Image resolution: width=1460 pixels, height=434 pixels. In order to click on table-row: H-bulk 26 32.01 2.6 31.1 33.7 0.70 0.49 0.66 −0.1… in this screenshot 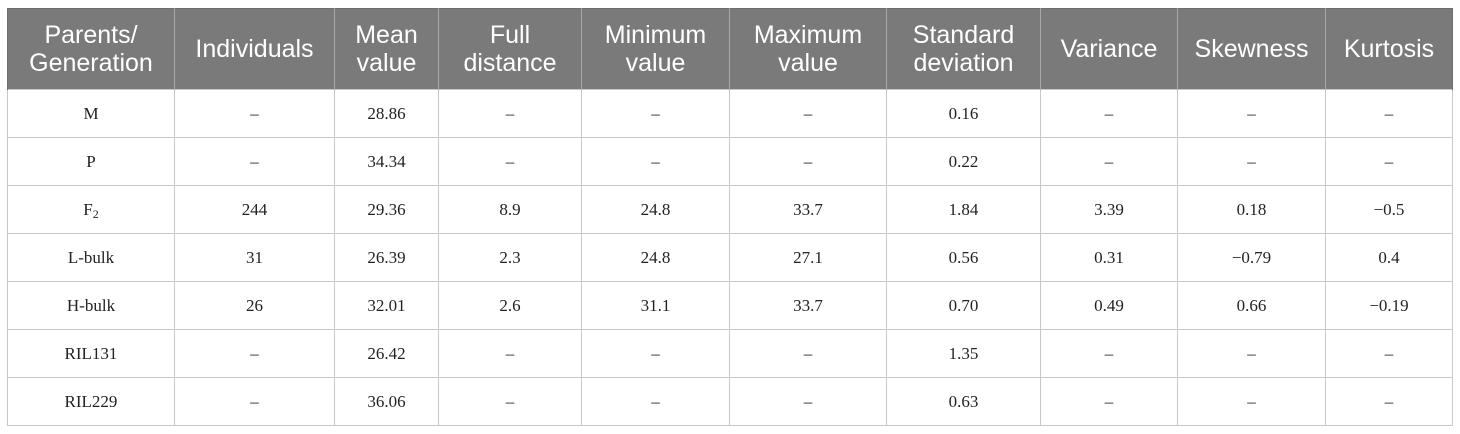, I will do `click(730, 305)`.